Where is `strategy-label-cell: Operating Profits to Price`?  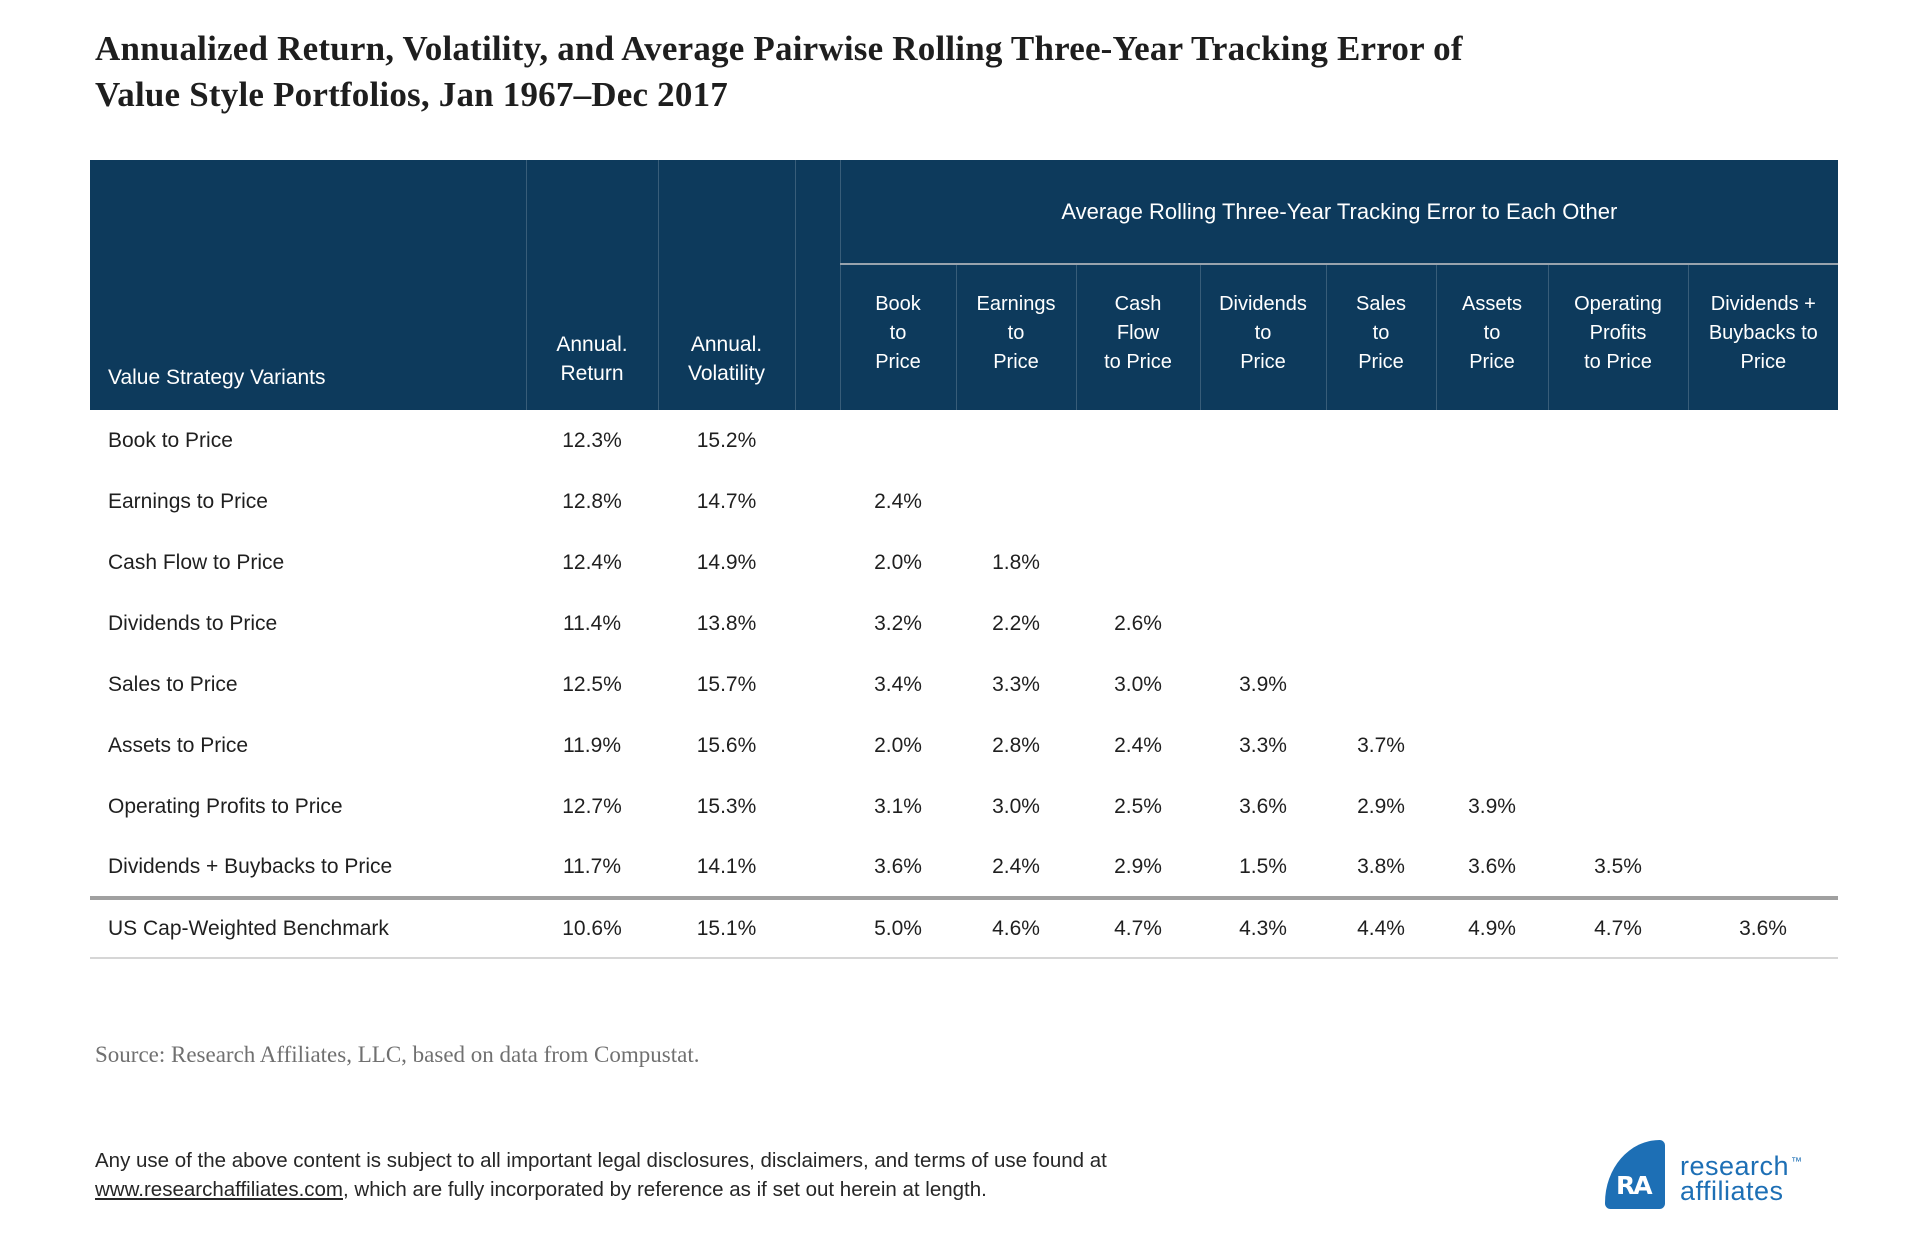
strategy-label-cell: Operating Profits to Price is located at coordinates (225, 806).